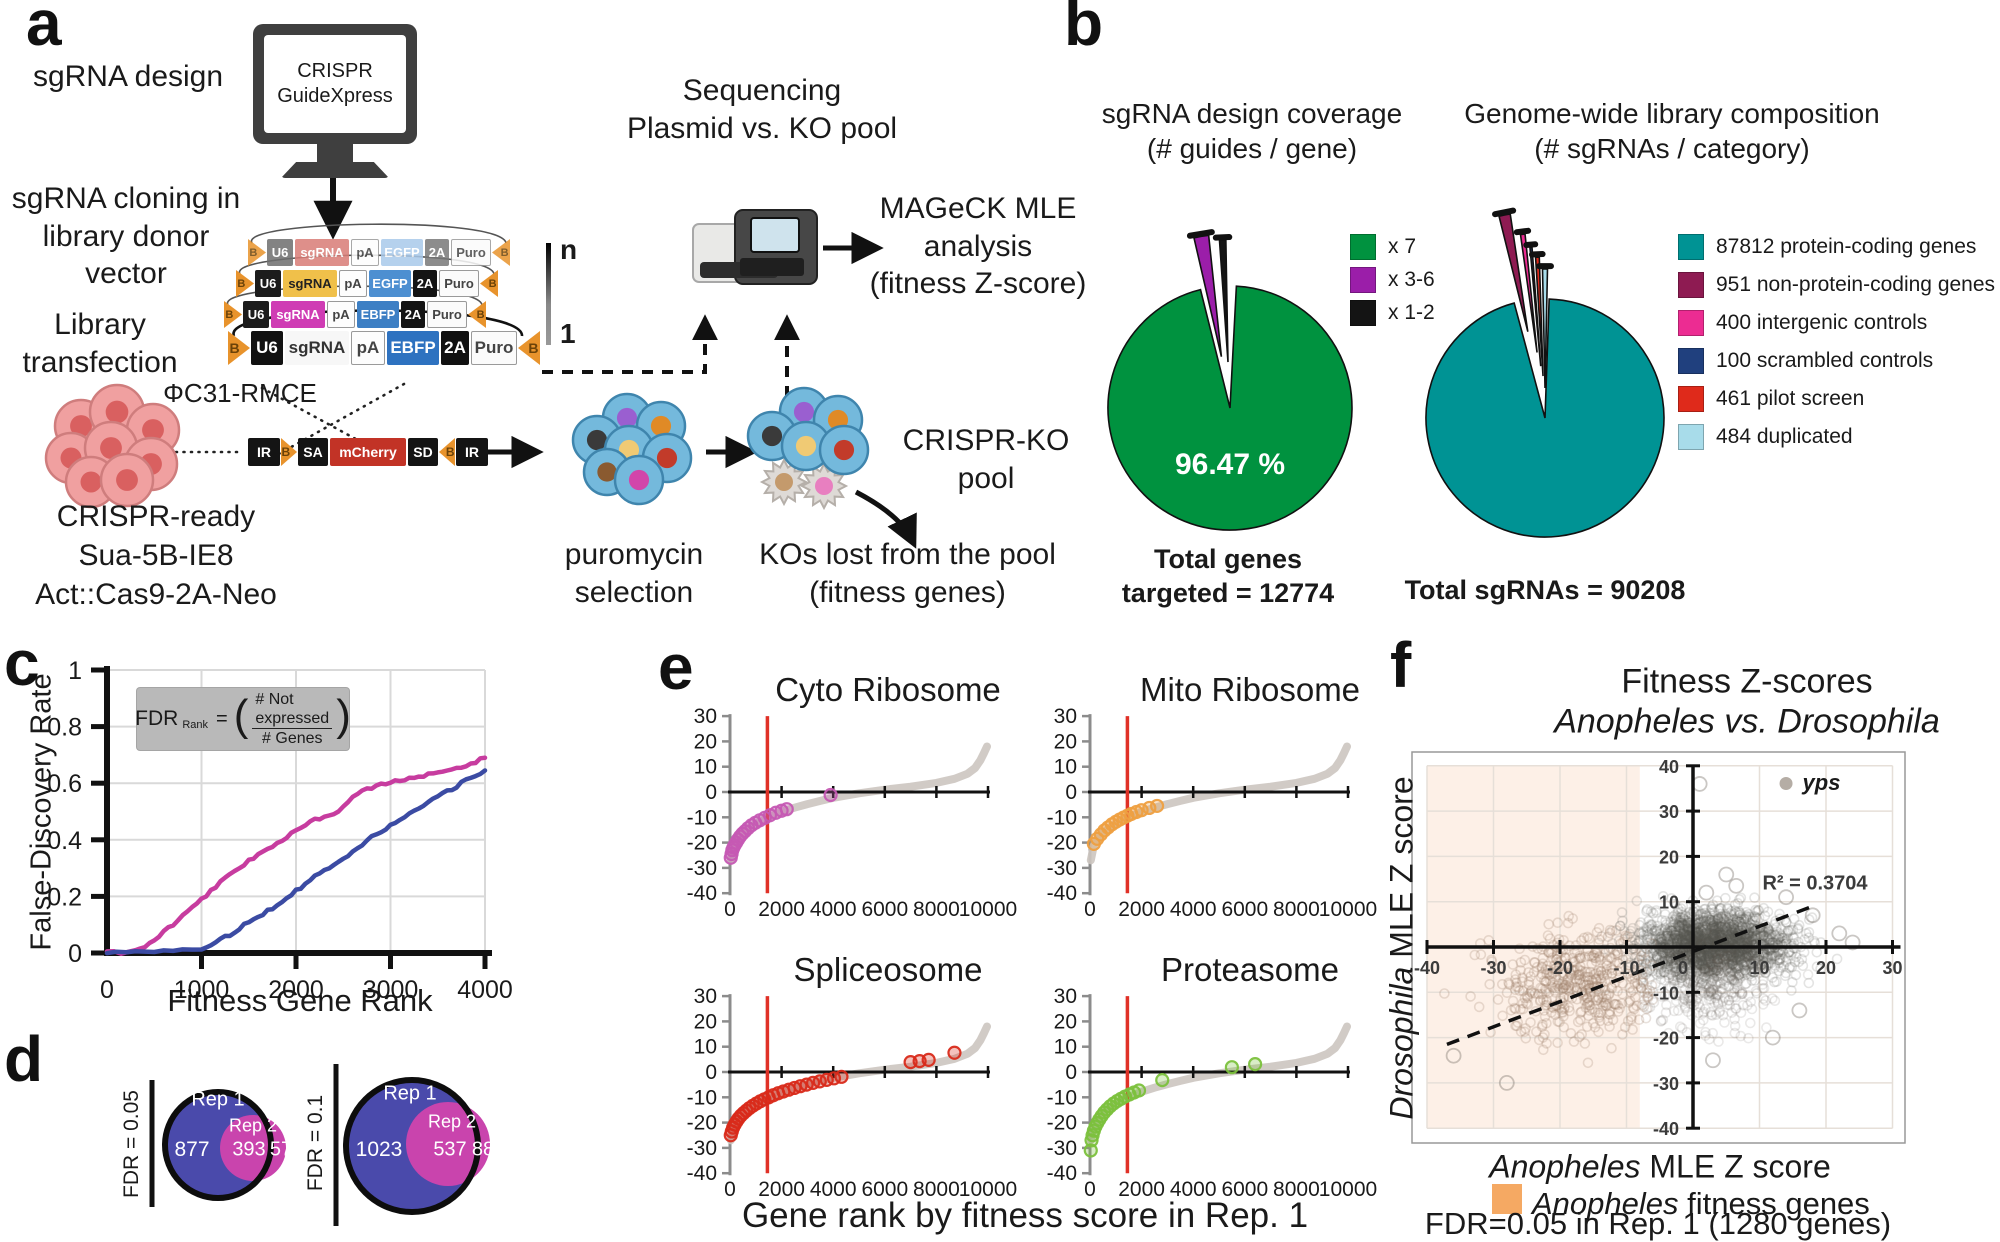 The height and width of the screenshot is (1242, 2000). I want to click on donor-vector-row-4: B U6 sgRNA pA EBFP 2A Puro B, so click(384, 348).